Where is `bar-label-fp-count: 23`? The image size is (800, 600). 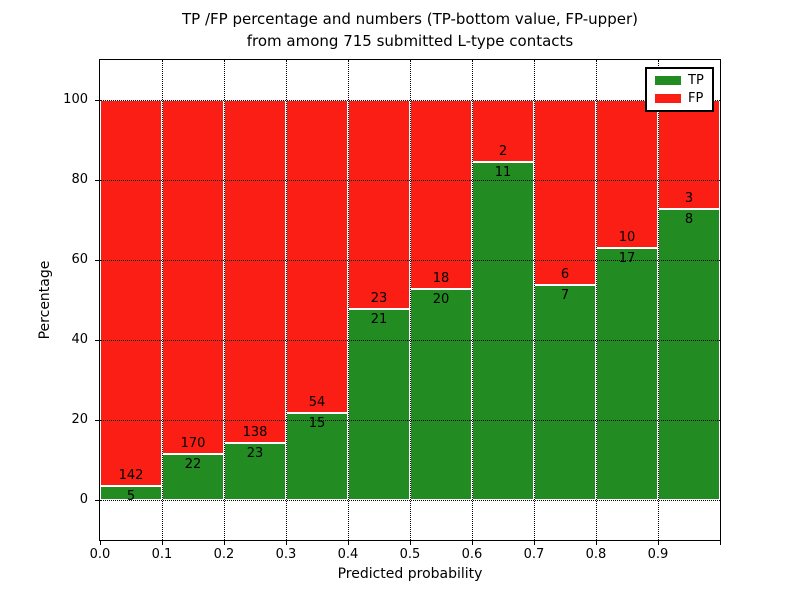
bar-label-fp-count: 23 is located at coordinates (379, 299).